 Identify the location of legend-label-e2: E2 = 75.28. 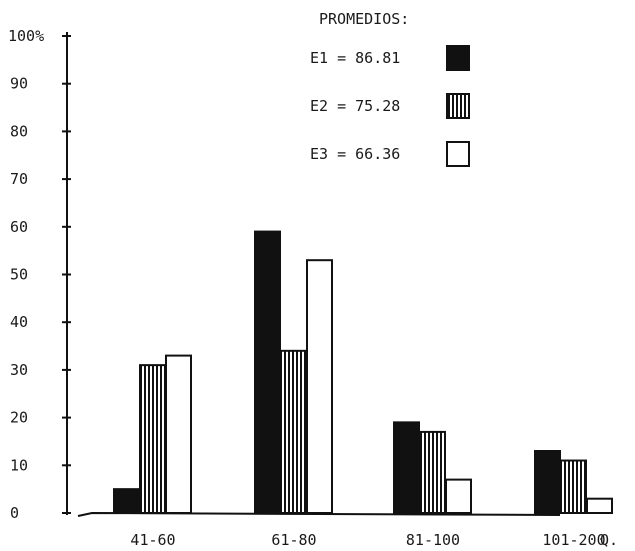
(355, 106).